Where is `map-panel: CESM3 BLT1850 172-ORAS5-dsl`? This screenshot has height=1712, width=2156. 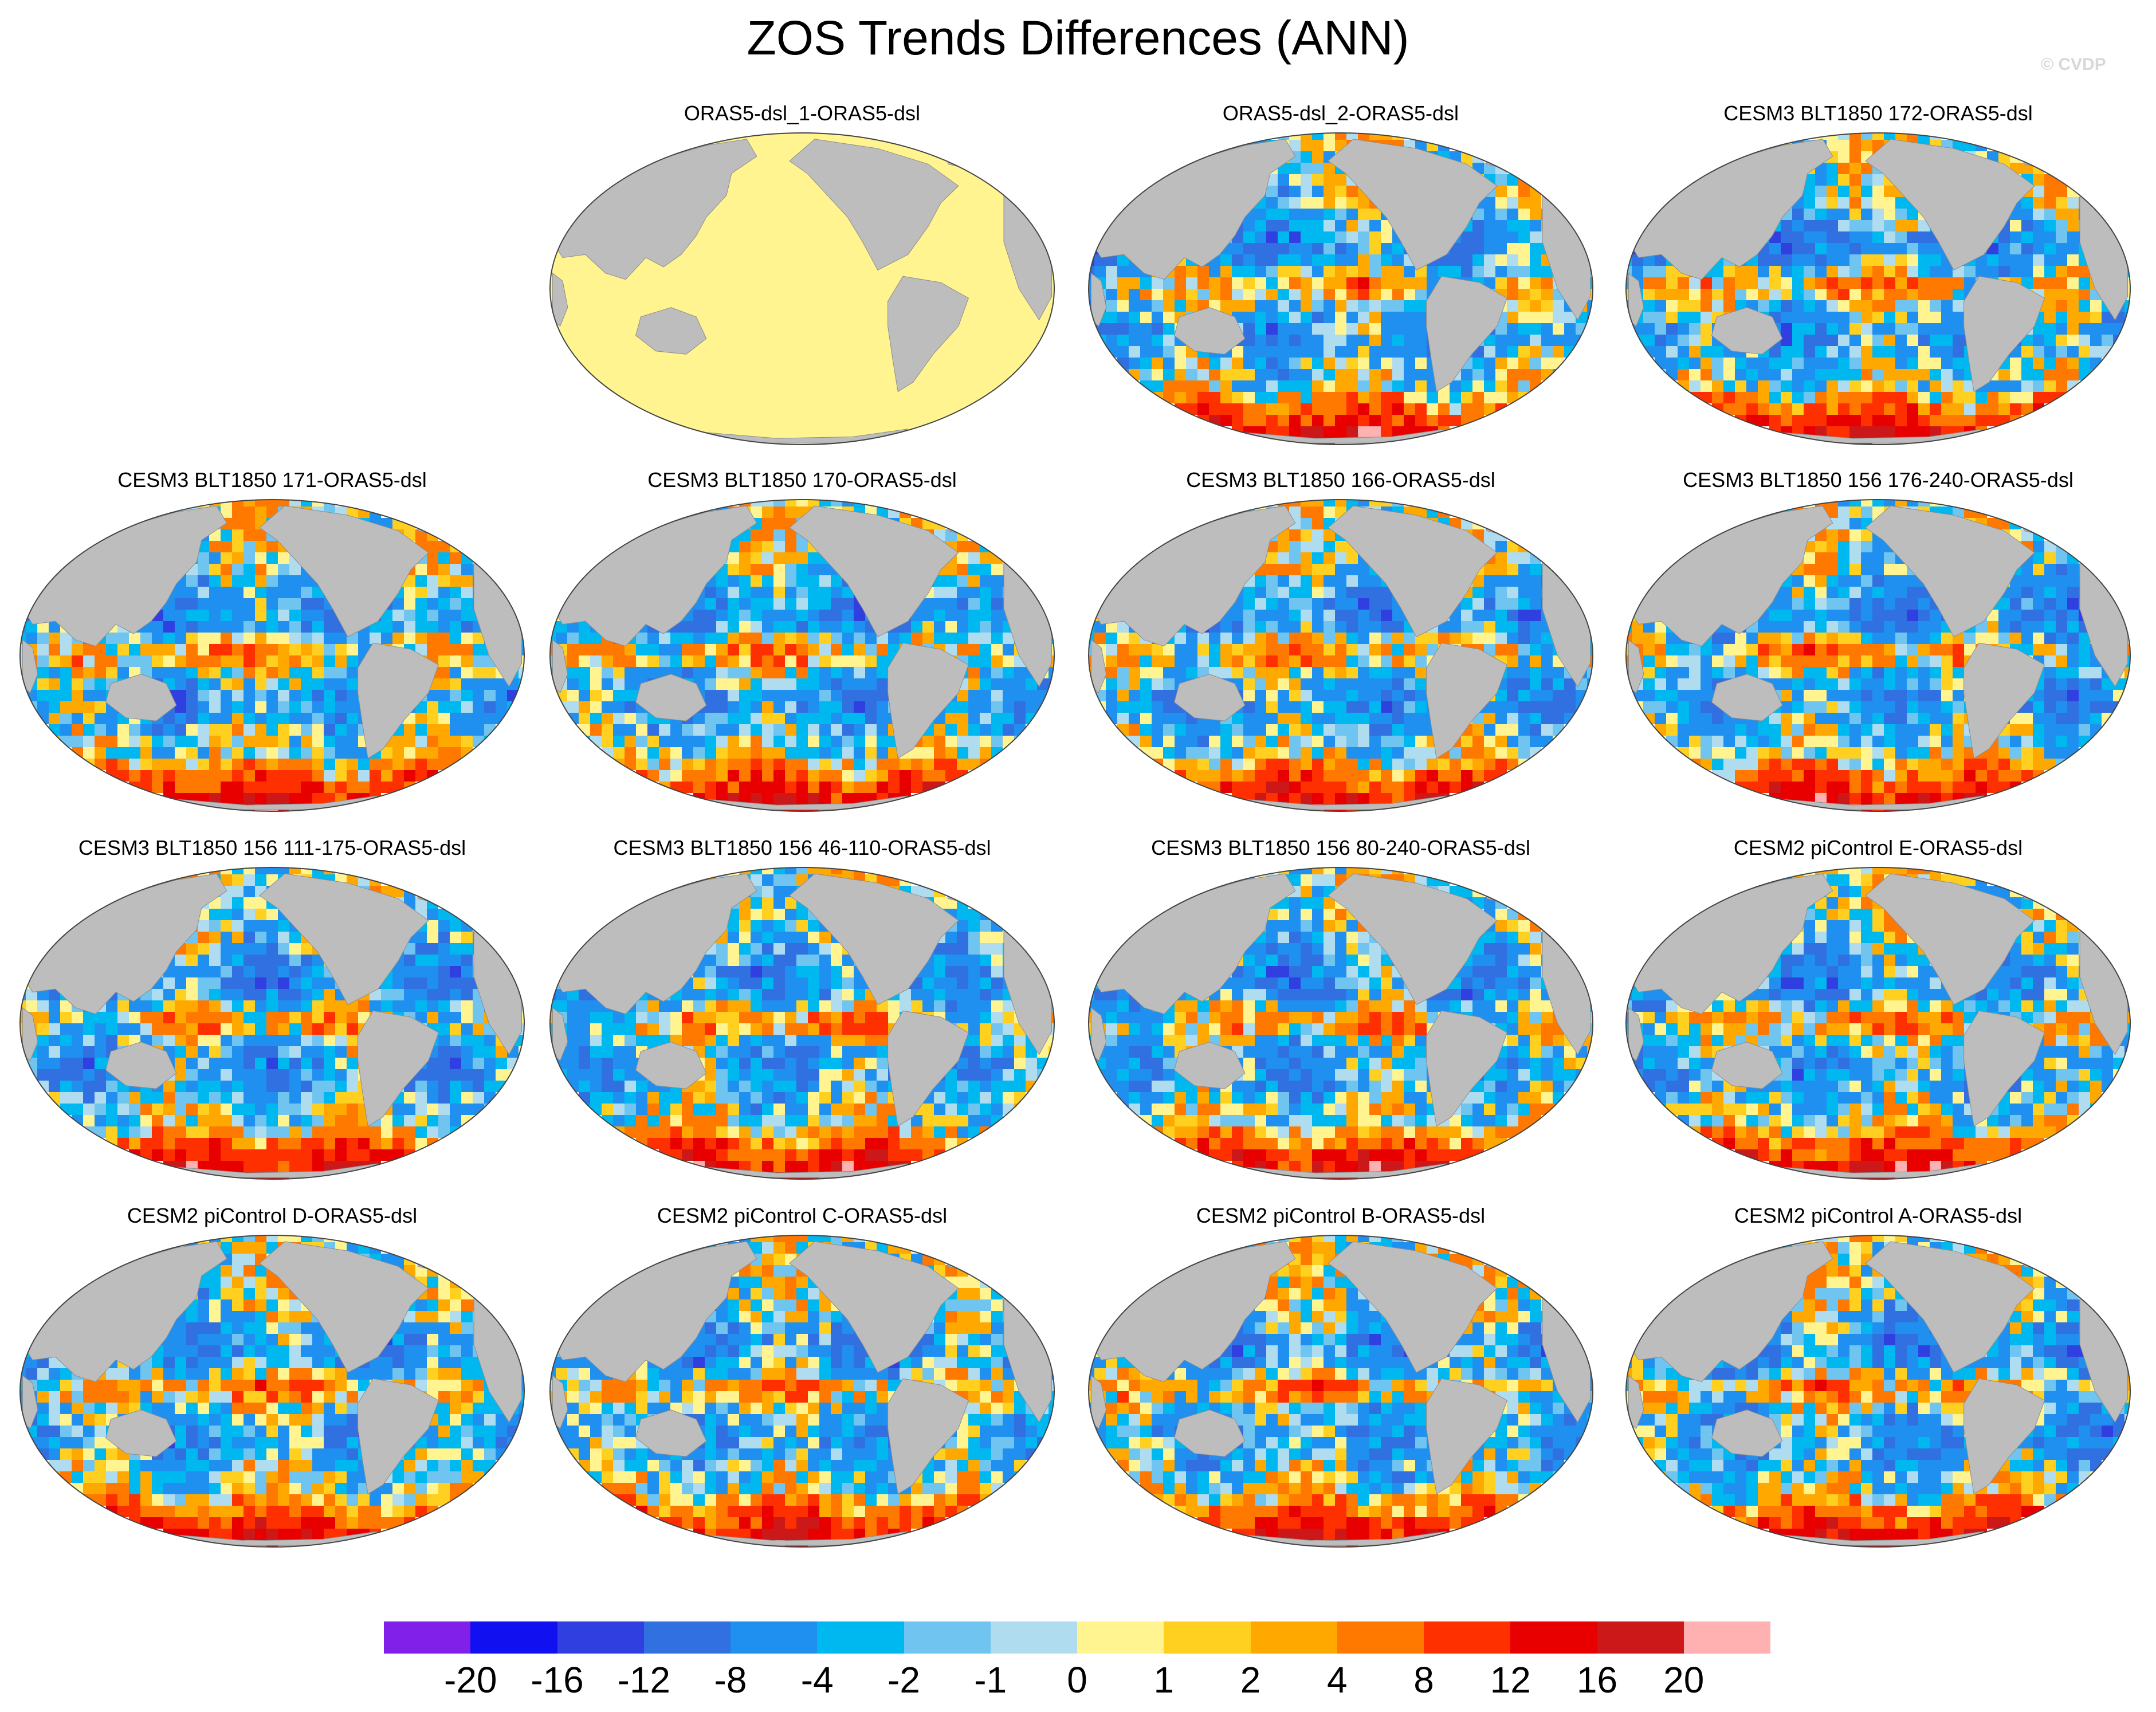 map-panel: CESM3 BLT1850 172-ORAS5-dsl is located at coordinates (1878, 278).